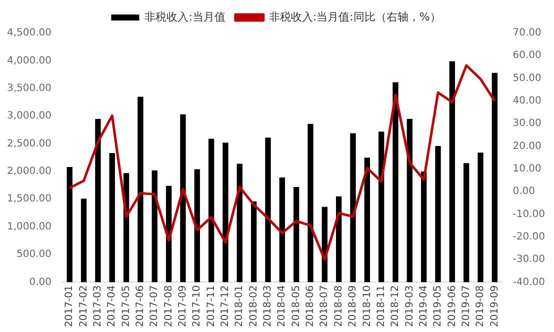 The image size is (554, 332). What do you see at coordinates (527, 169) in the screenshot?
I see `y2-tick-label: 10.00` at bounding box center [527, 169].